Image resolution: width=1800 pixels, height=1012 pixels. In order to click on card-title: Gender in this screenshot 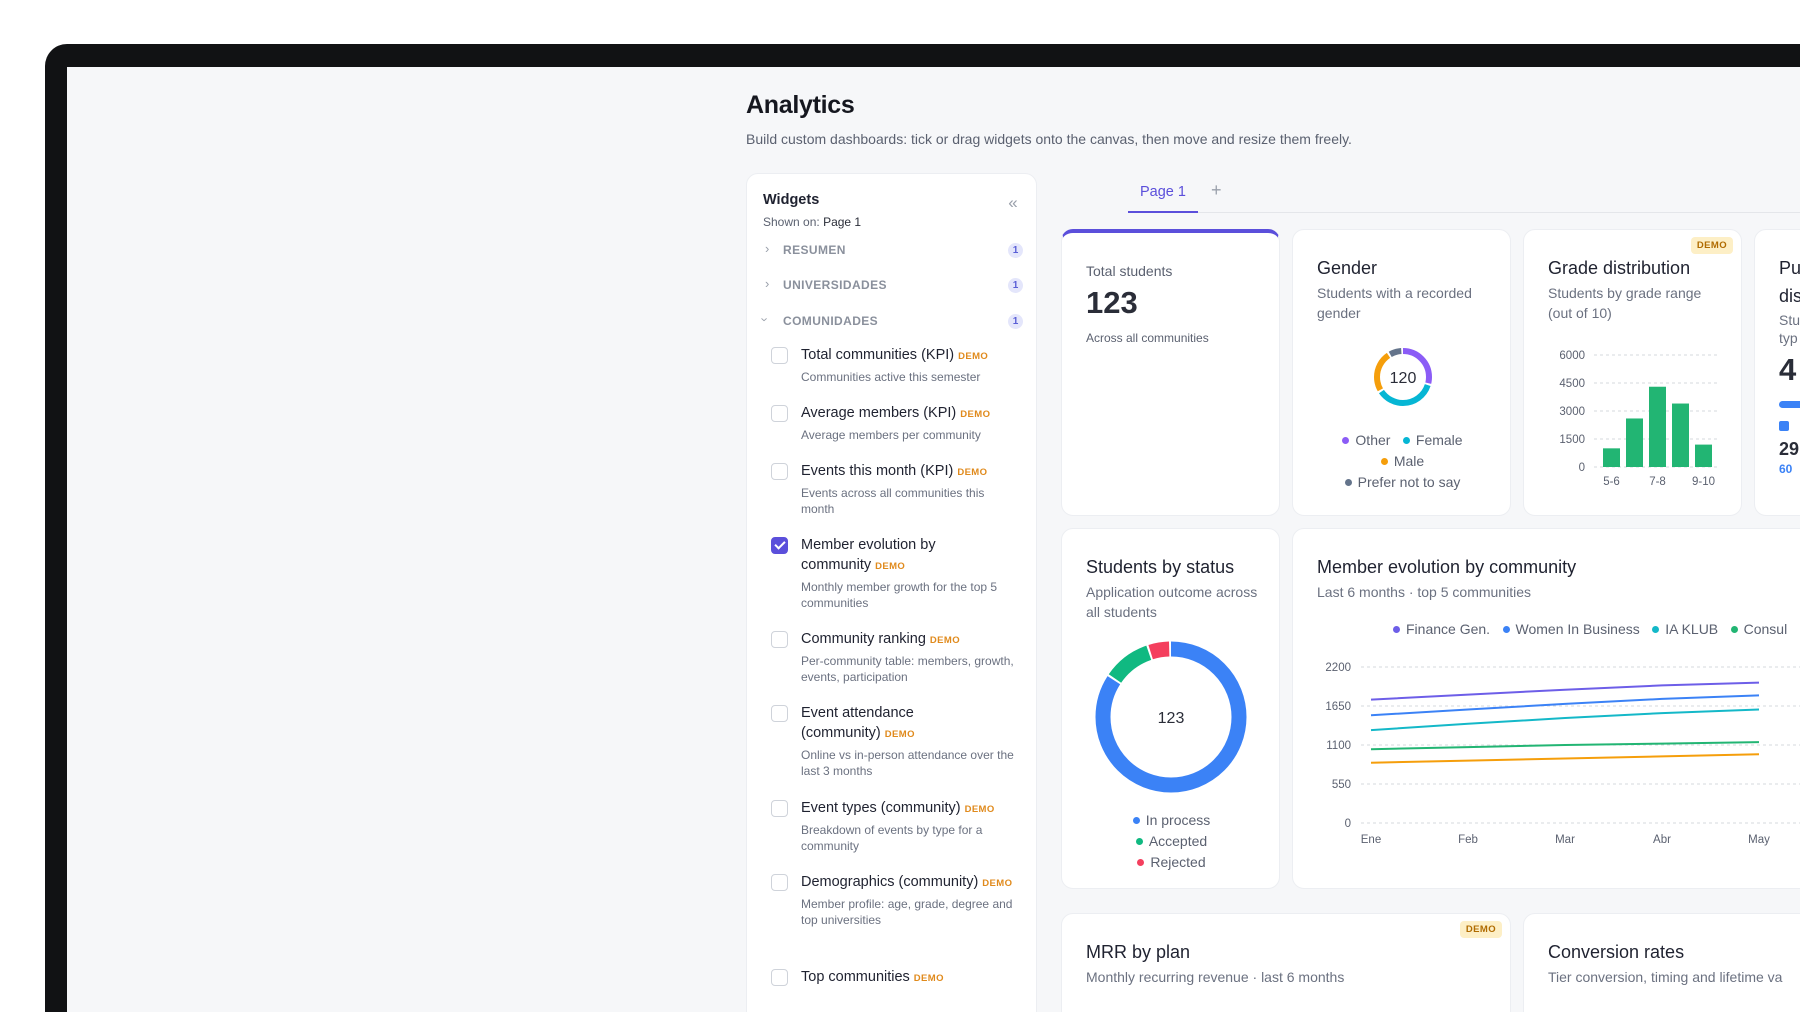, I will do `click(1347, 268)`.